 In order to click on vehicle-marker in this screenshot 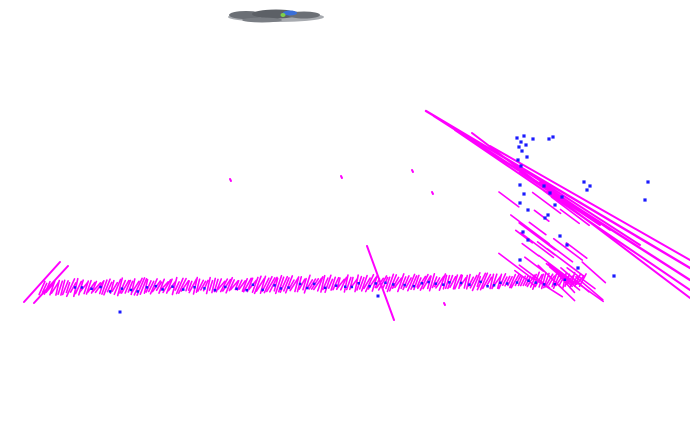, I will do `click(283, 15)`.